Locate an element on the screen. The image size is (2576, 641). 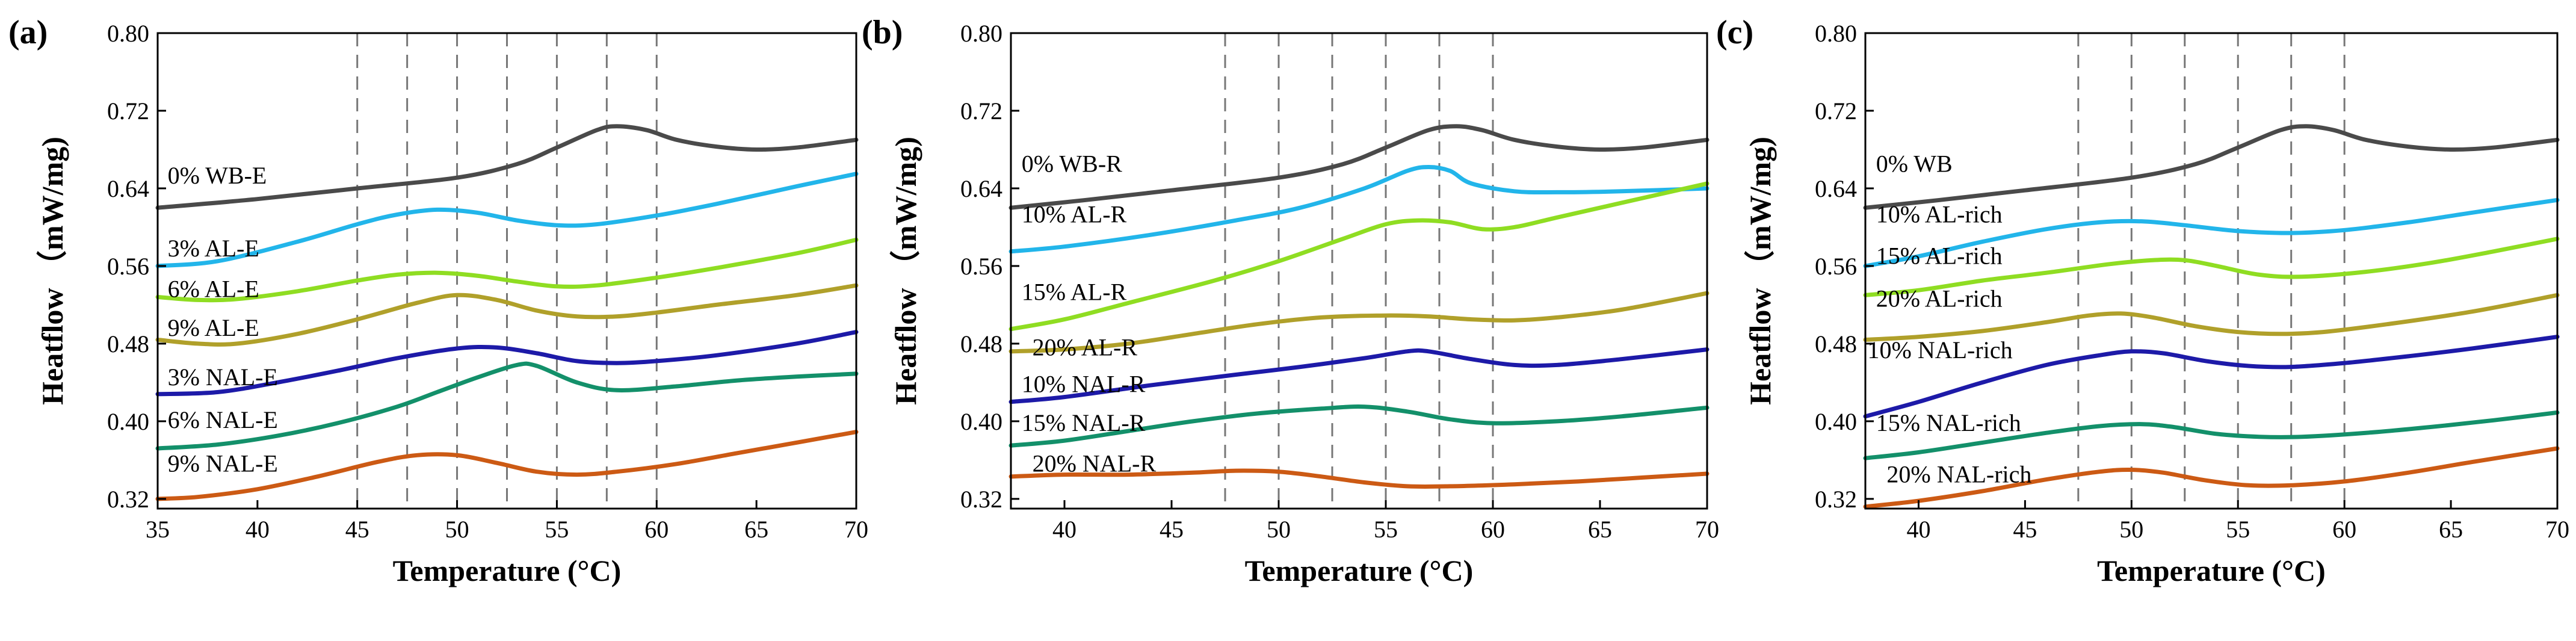
series-label: 15% AL-rich is located at coordinates (1939, 256).